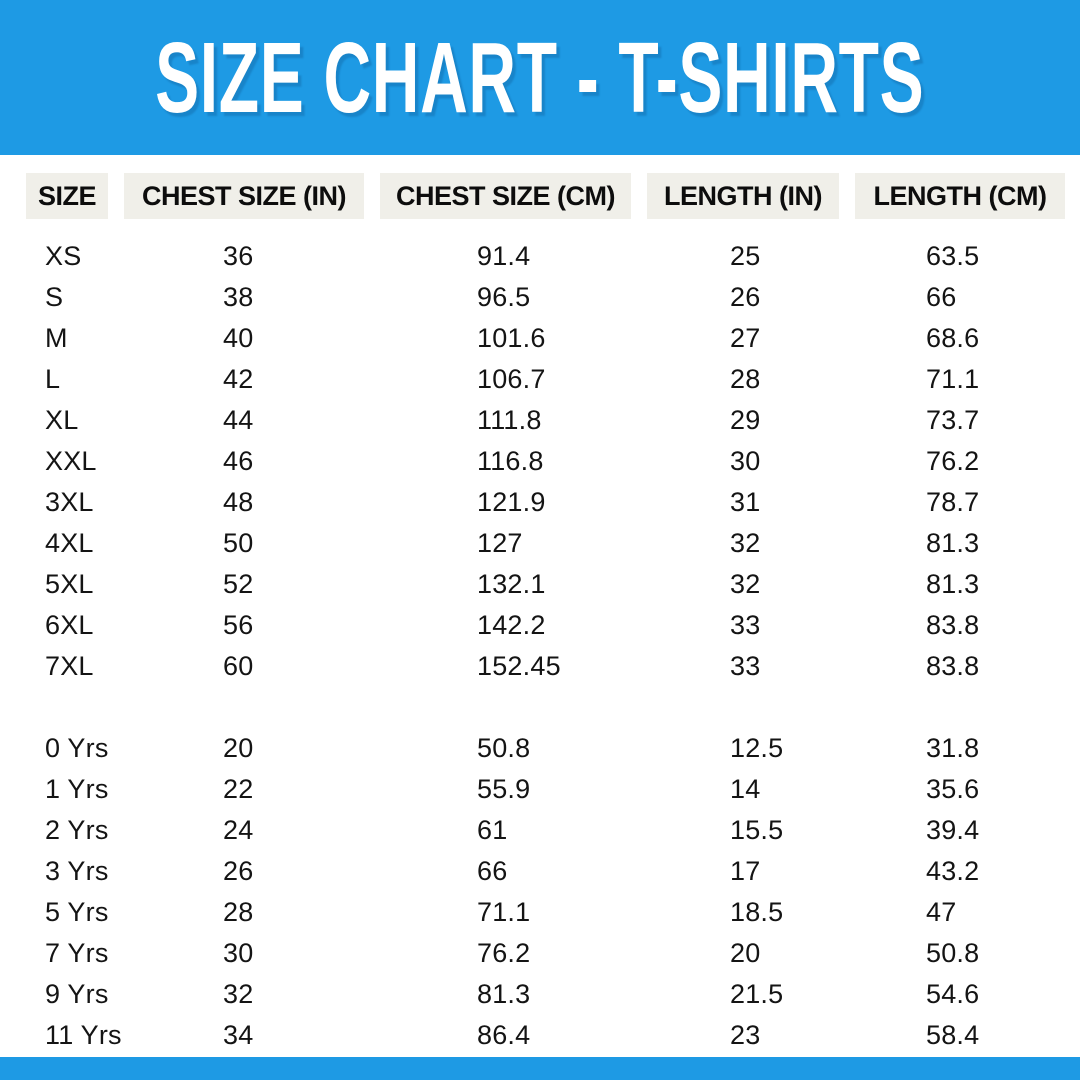  I want to click on cell-chest-cm: 132.1, so click(511, 584).